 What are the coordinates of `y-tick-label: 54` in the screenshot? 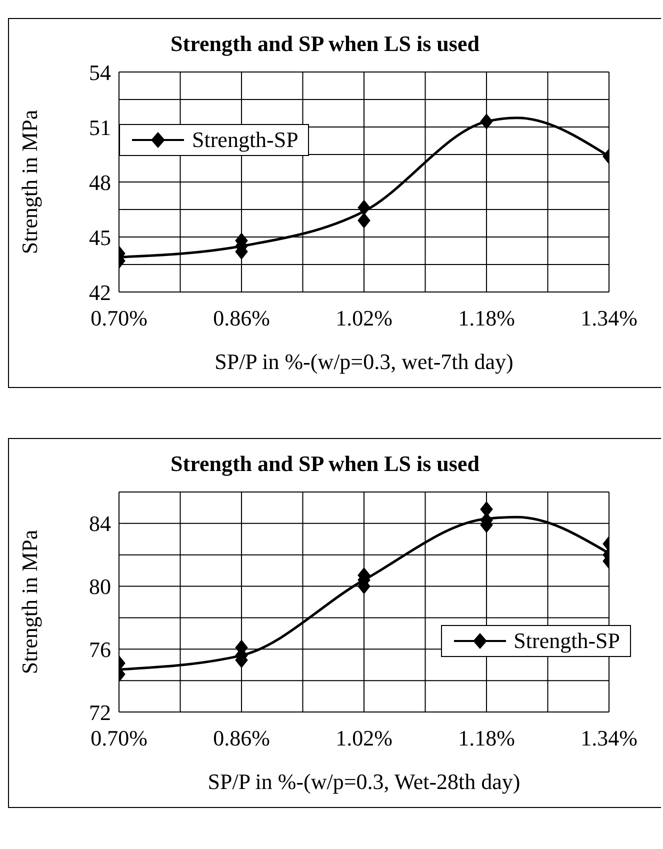 It's located at (100, 72).